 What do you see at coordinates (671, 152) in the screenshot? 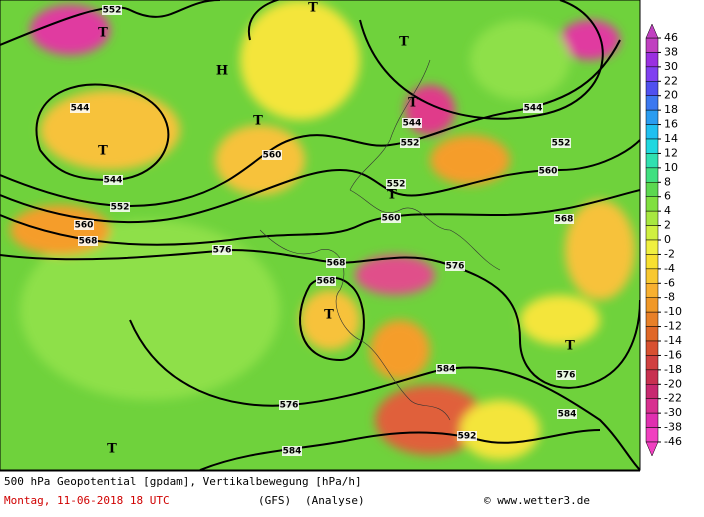
I see `colorbar-label: 12` at bounding box center [671, 152].